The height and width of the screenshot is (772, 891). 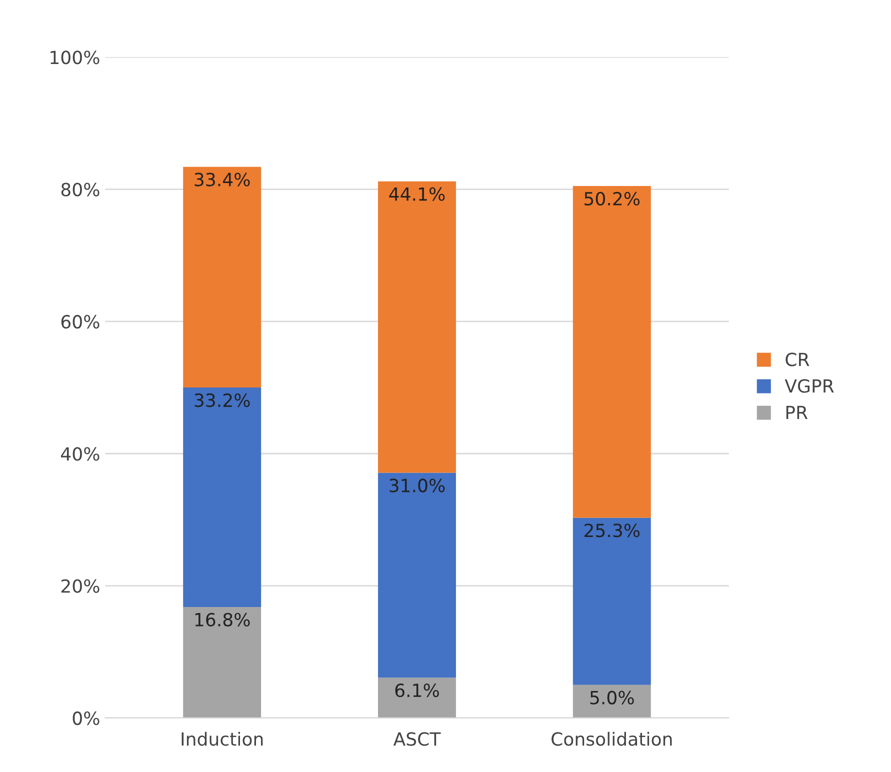 What do you see at coordinates (222, 619) in the screenshot?
I see `data-label: 16.8%` at bounding box center [222, 619].